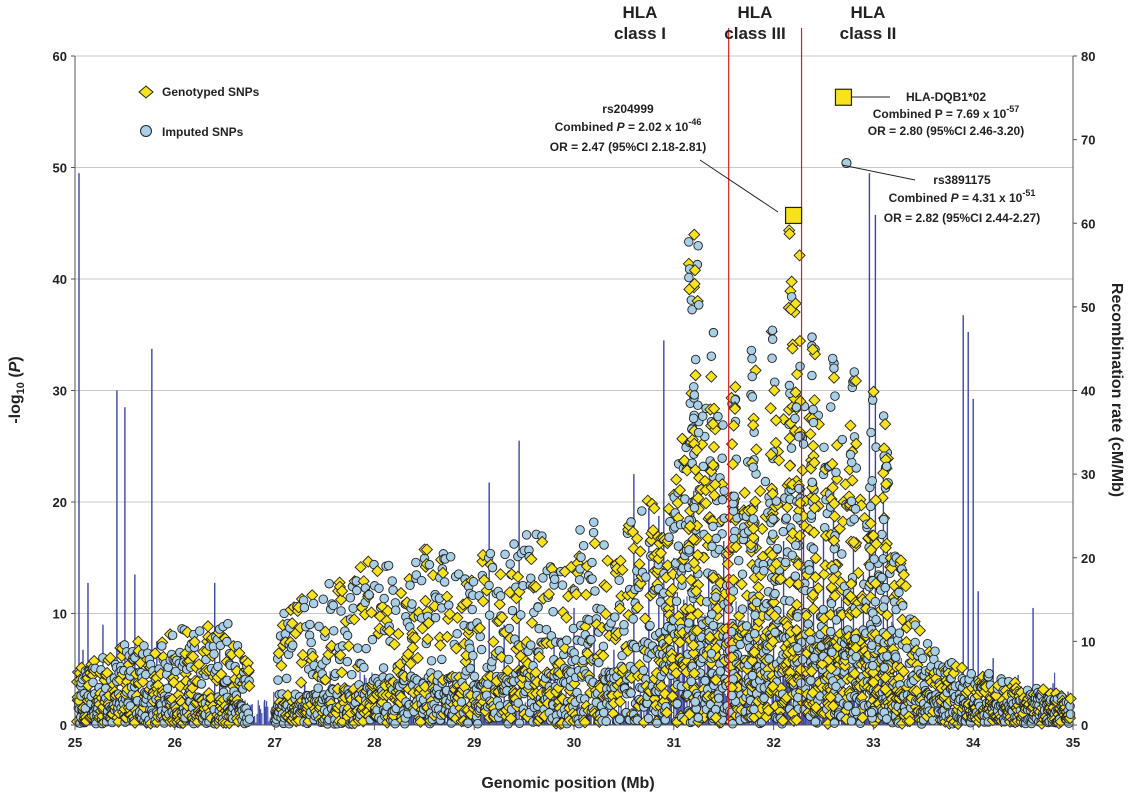 This screenshot has height=800, width=1131. I want to click on y-left-tick-label-0: 0, so click(63, 725).